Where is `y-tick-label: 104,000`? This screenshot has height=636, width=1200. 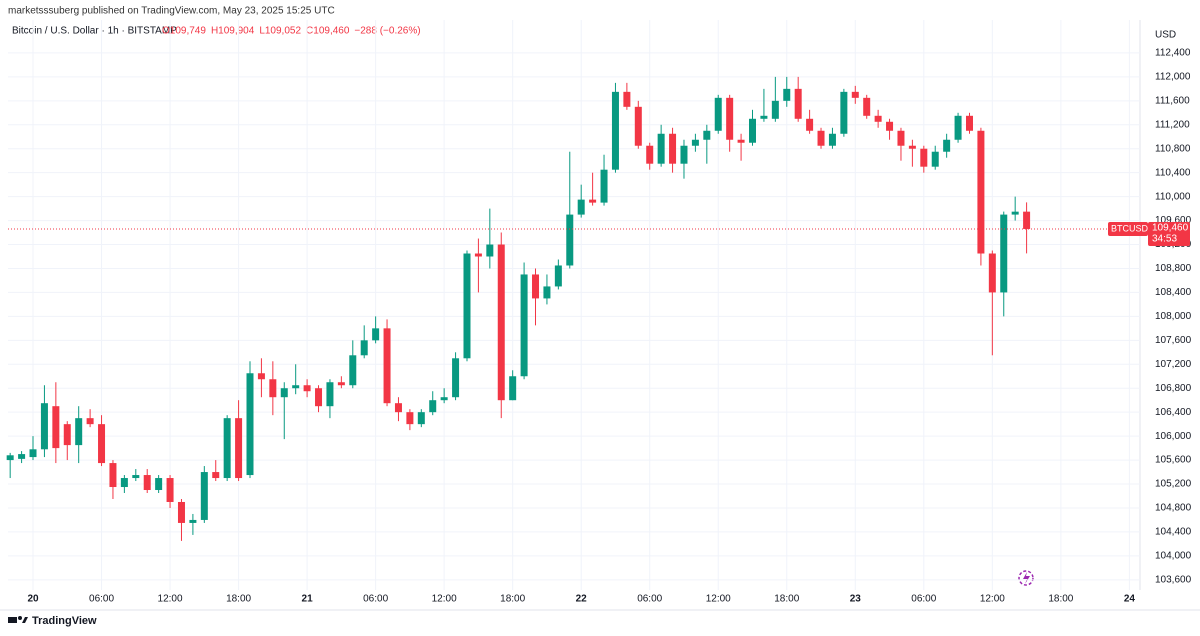
y-tick-label: 104,000 is located at coordinates (1173, 556).